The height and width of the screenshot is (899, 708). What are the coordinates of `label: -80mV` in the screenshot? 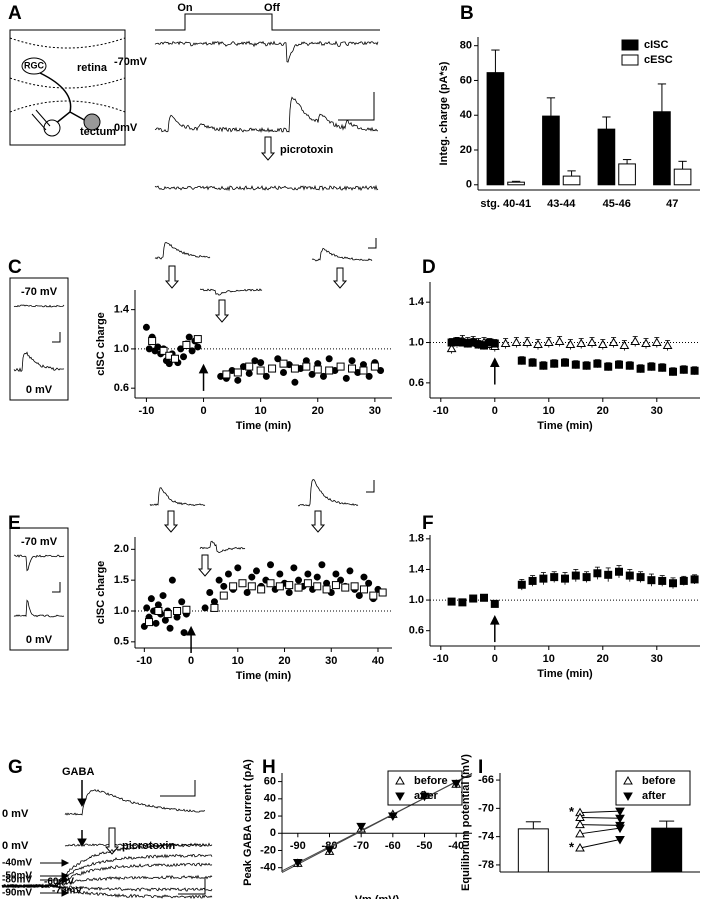 It's located at (17, 880).